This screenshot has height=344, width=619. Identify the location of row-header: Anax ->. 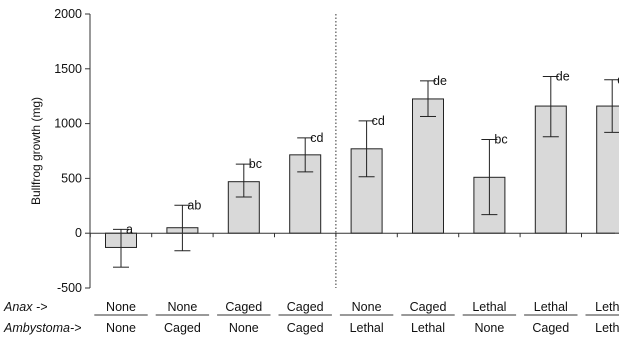
(25, 307).